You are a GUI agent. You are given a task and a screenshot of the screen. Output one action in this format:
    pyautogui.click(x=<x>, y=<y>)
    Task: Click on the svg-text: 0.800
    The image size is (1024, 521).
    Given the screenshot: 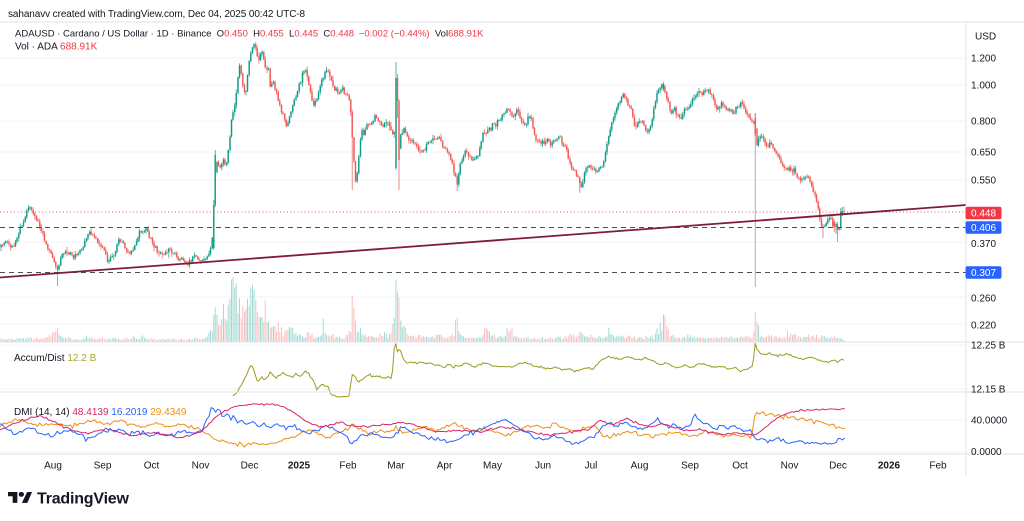 What is the action you would take?
    pyautogui.click(x=983, y=122)
    